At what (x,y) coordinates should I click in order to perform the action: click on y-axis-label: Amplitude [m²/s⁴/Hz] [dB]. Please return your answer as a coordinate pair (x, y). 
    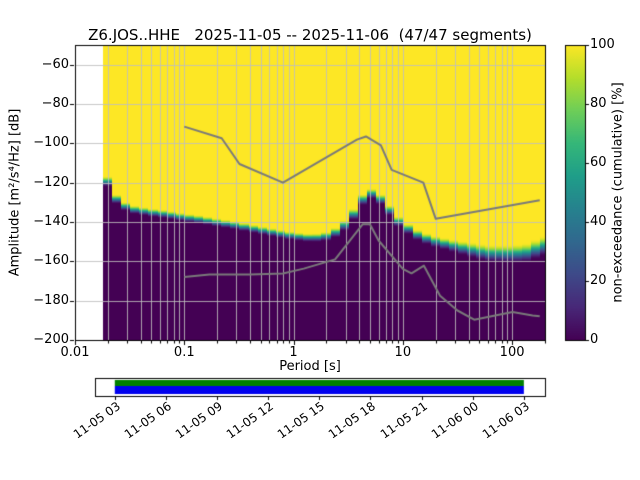
    Looking at the image, I should click on (15, 192).